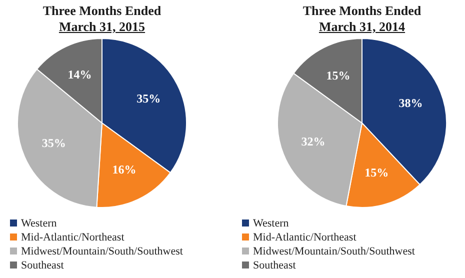 The image size is (465, 278). Describe the element at coordinates (80, 75) in the screenshot. I see `data-label: 14%` at that location.